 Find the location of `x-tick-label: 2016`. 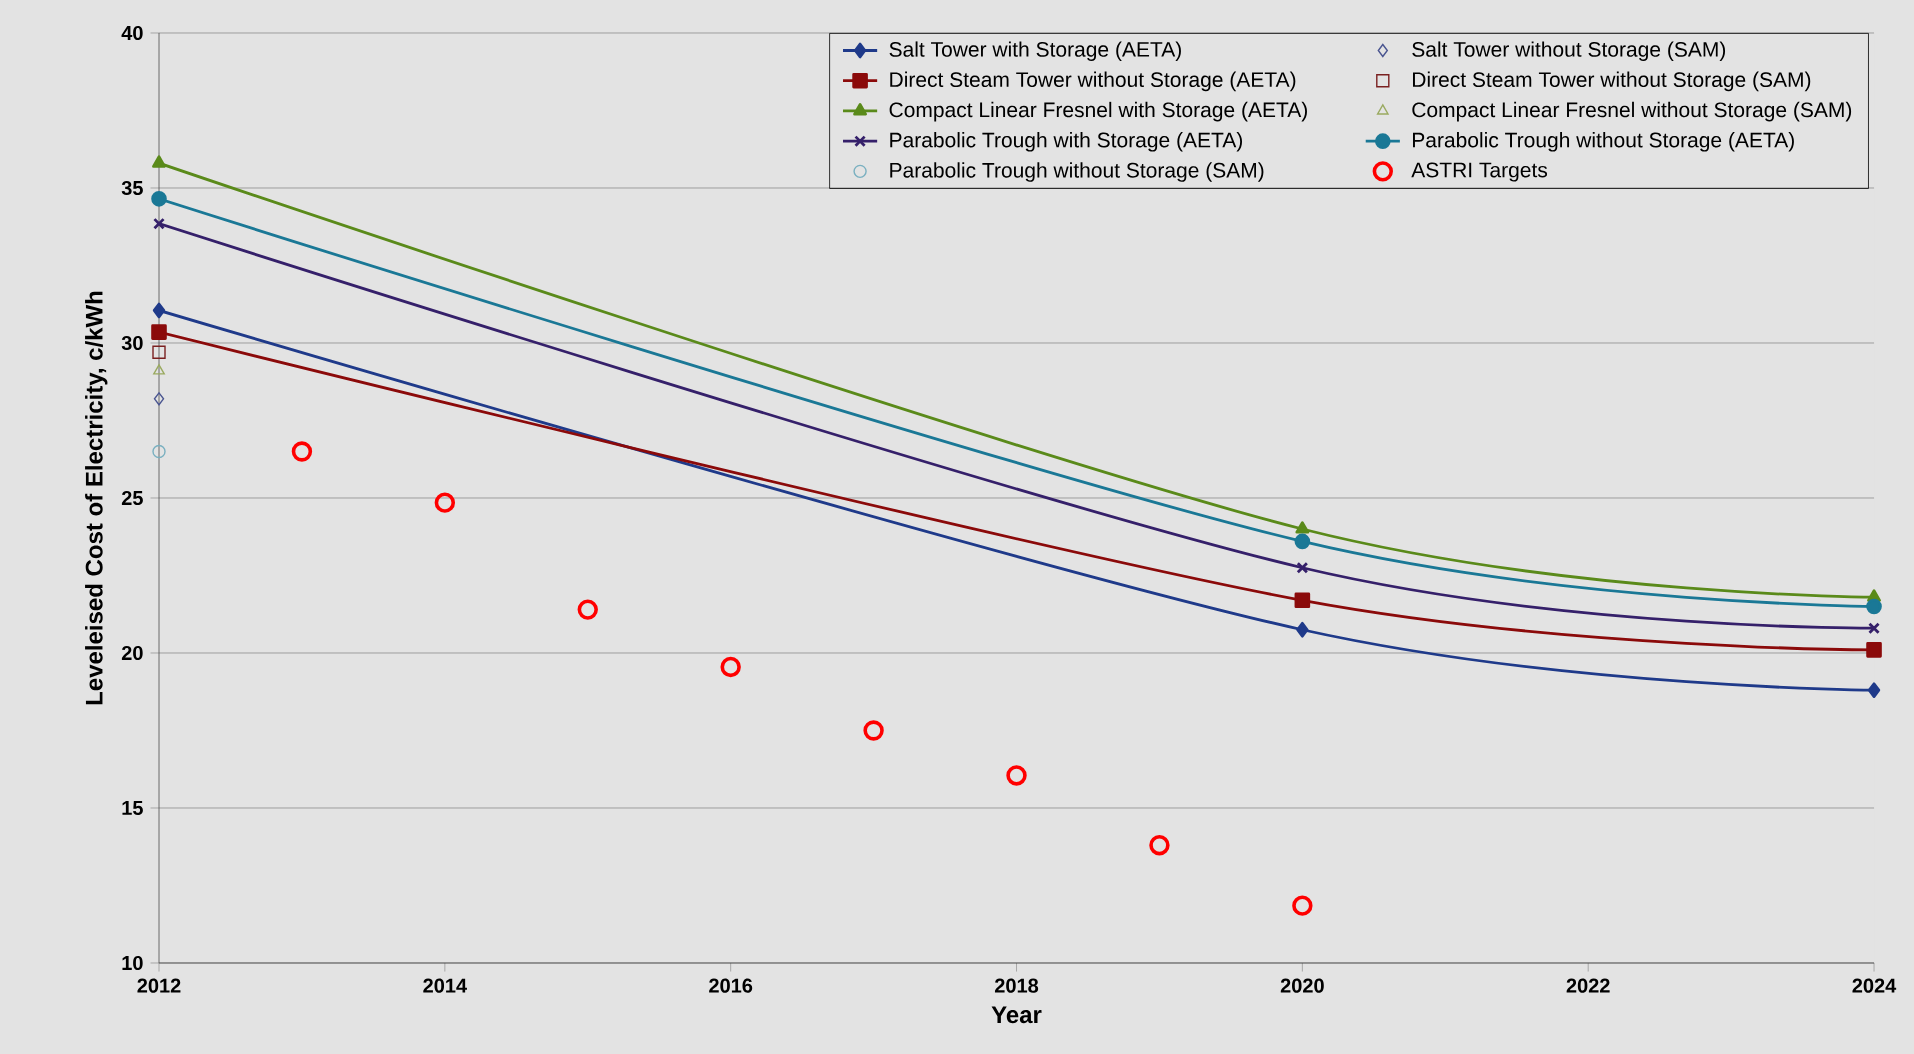

x-tick-label: 2016 is located at coordinates (731, 985).